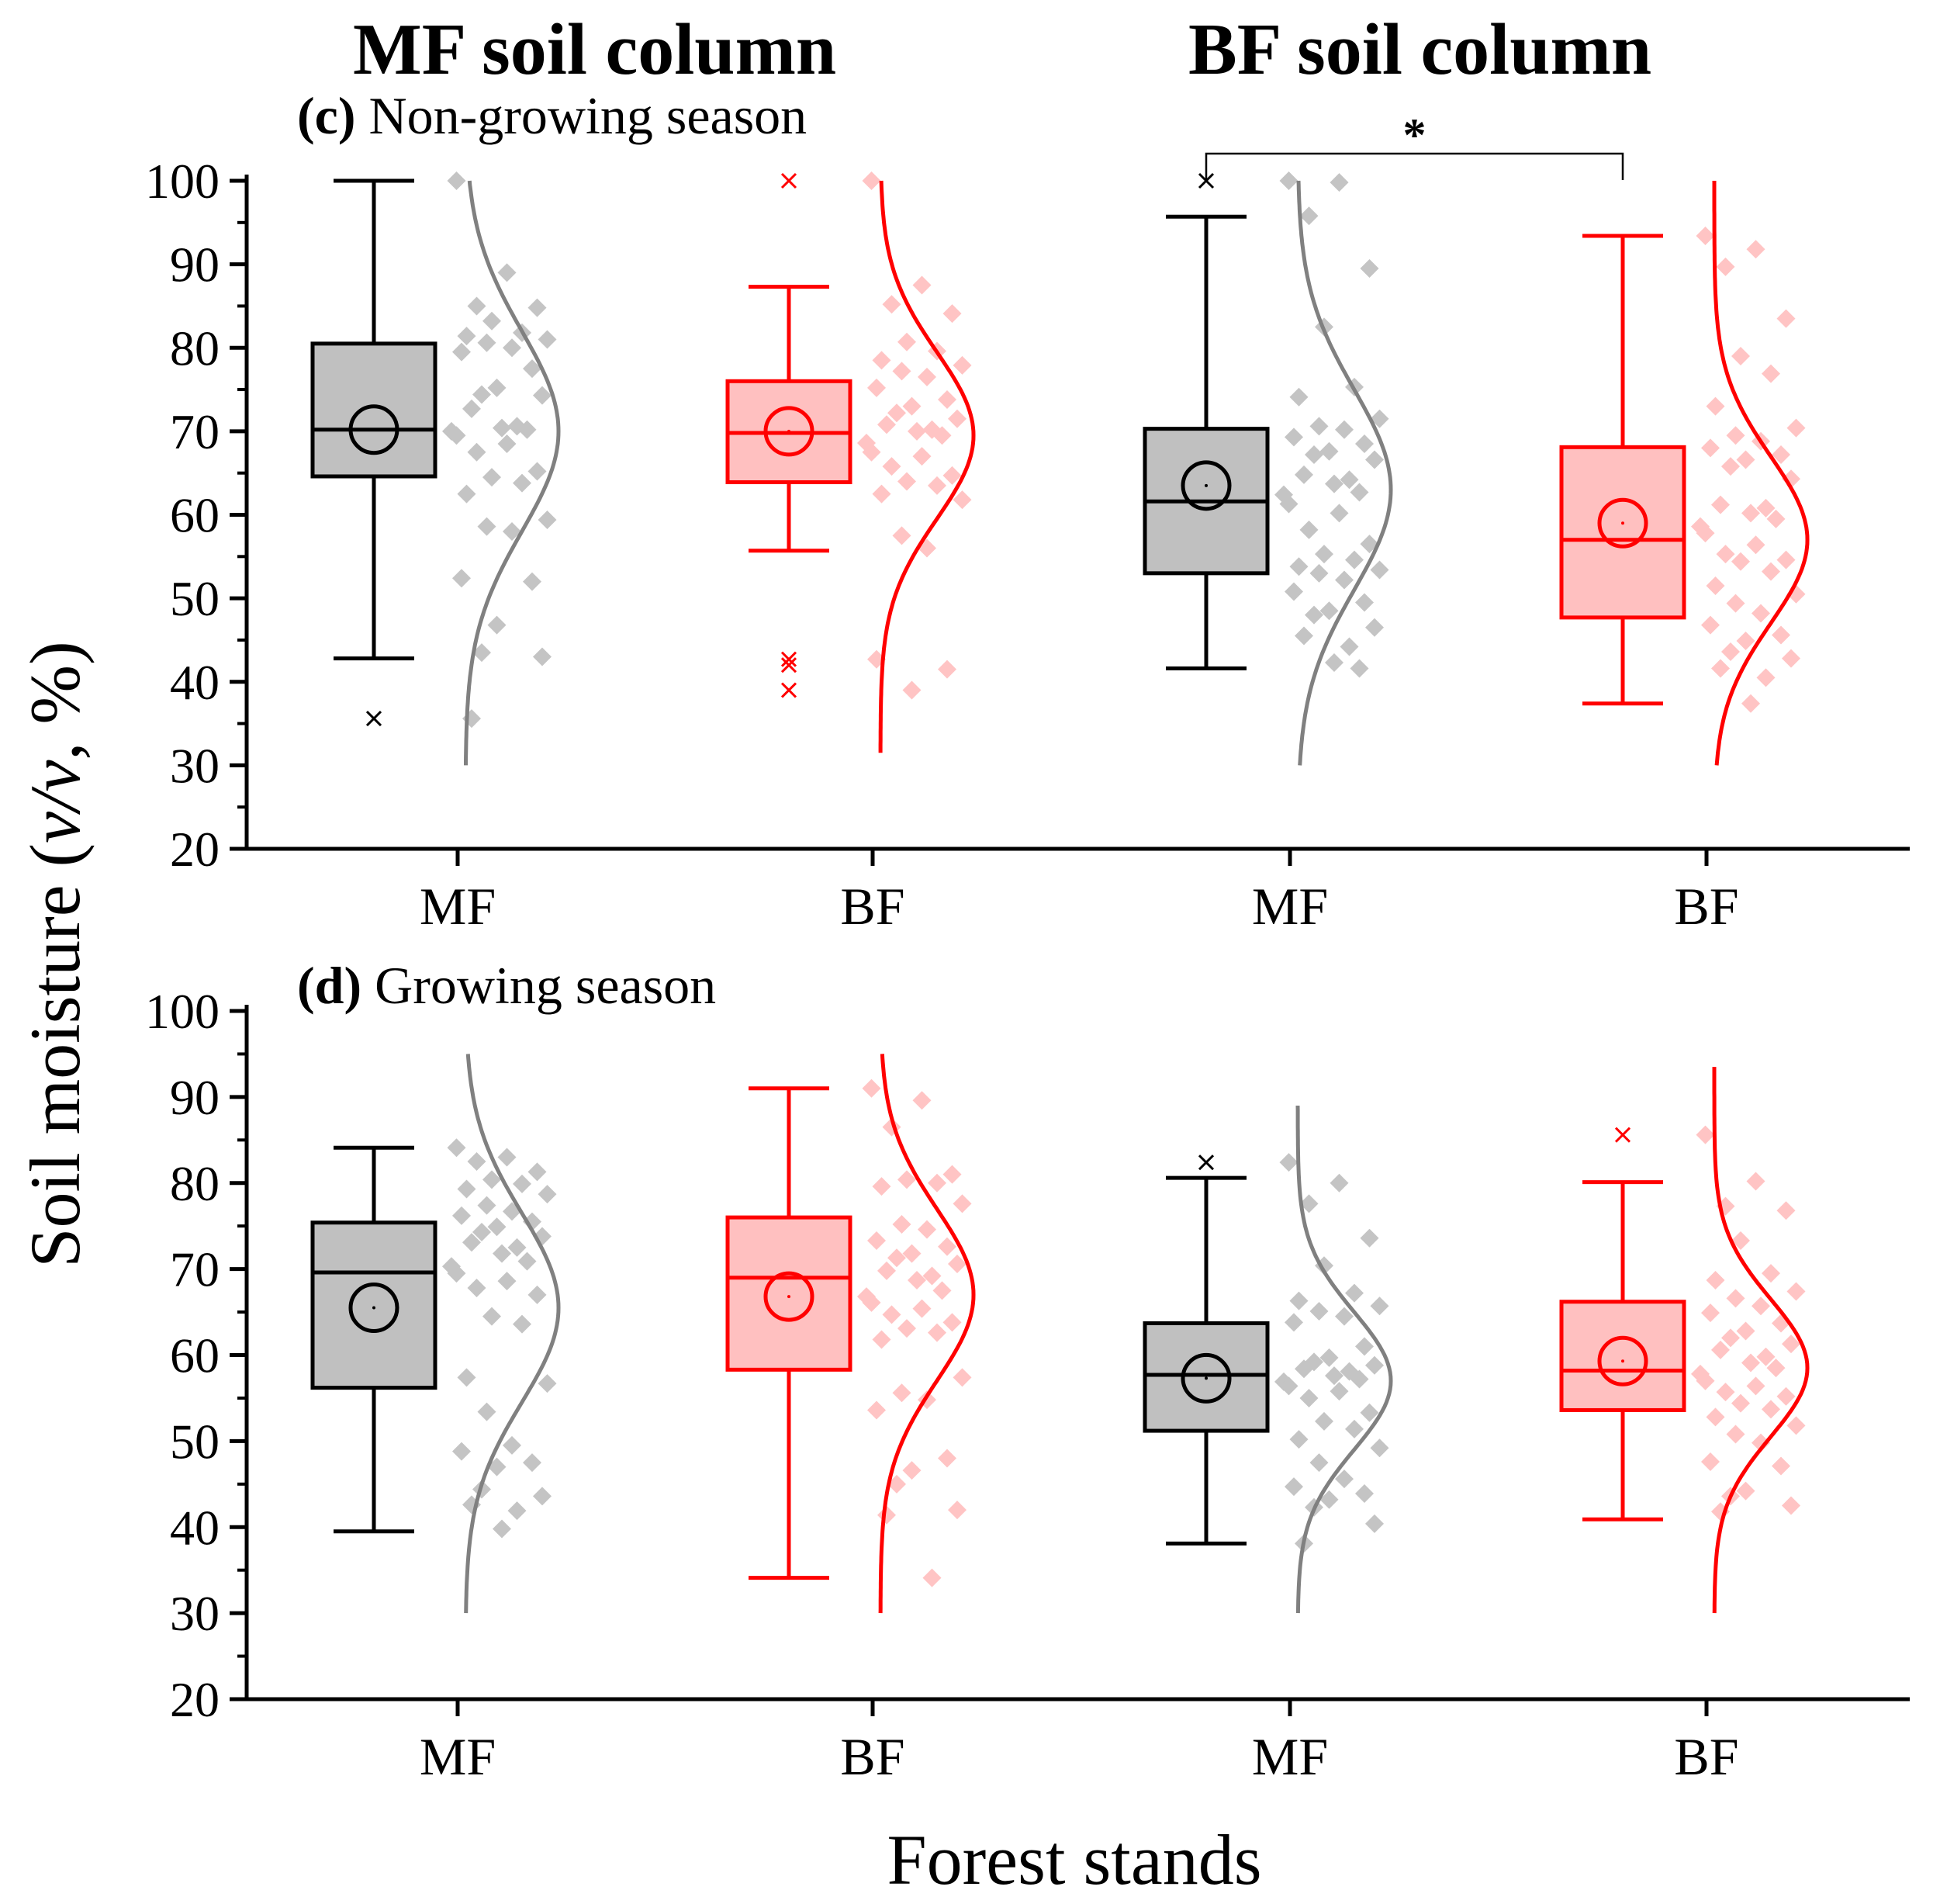  Describe the element at coordinates (1414, 166) in the screenshot. I see `significance-bracket` at that location.